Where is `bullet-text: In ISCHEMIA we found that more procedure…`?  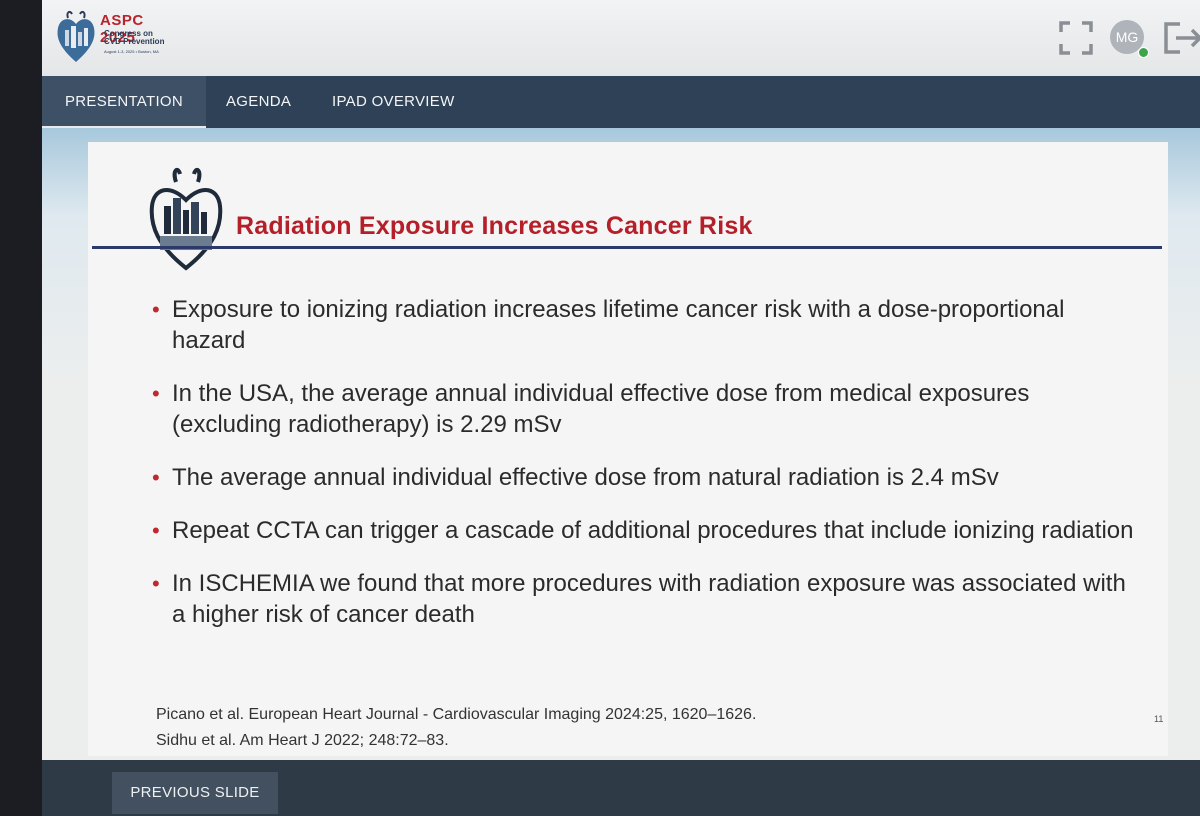 bullet-text: In ISCHEMIA we found that more procedure… is located at coordinates (649, 599).